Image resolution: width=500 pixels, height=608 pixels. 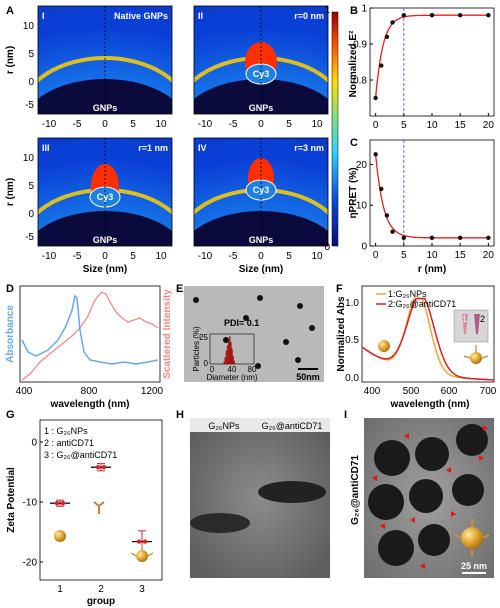 I want to click on subpanel-title: r=3 nm, so click(x=309, y=148).